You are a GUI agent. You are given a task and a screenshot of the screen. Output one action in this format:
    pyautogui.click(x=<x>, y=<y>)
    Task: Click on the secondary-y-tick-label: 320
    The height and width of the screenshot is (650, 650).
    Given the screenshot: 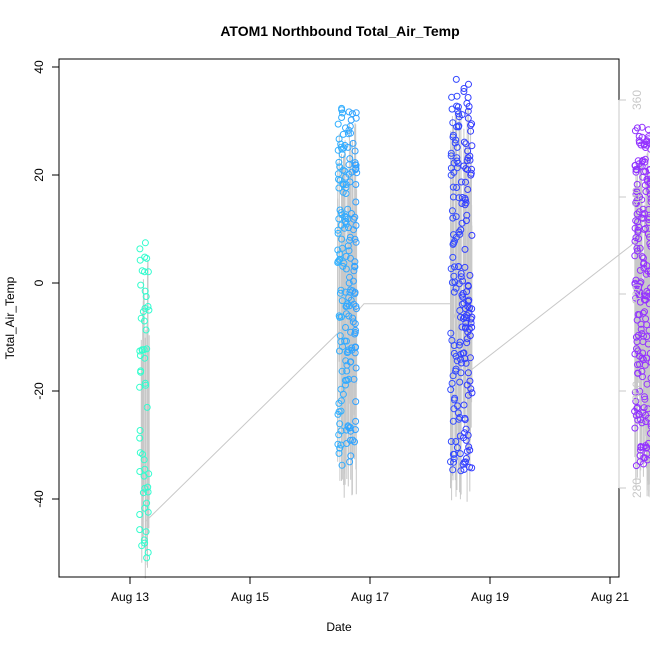 What is the action you would take?
    pyautogui.click(x=637, y=294)
    